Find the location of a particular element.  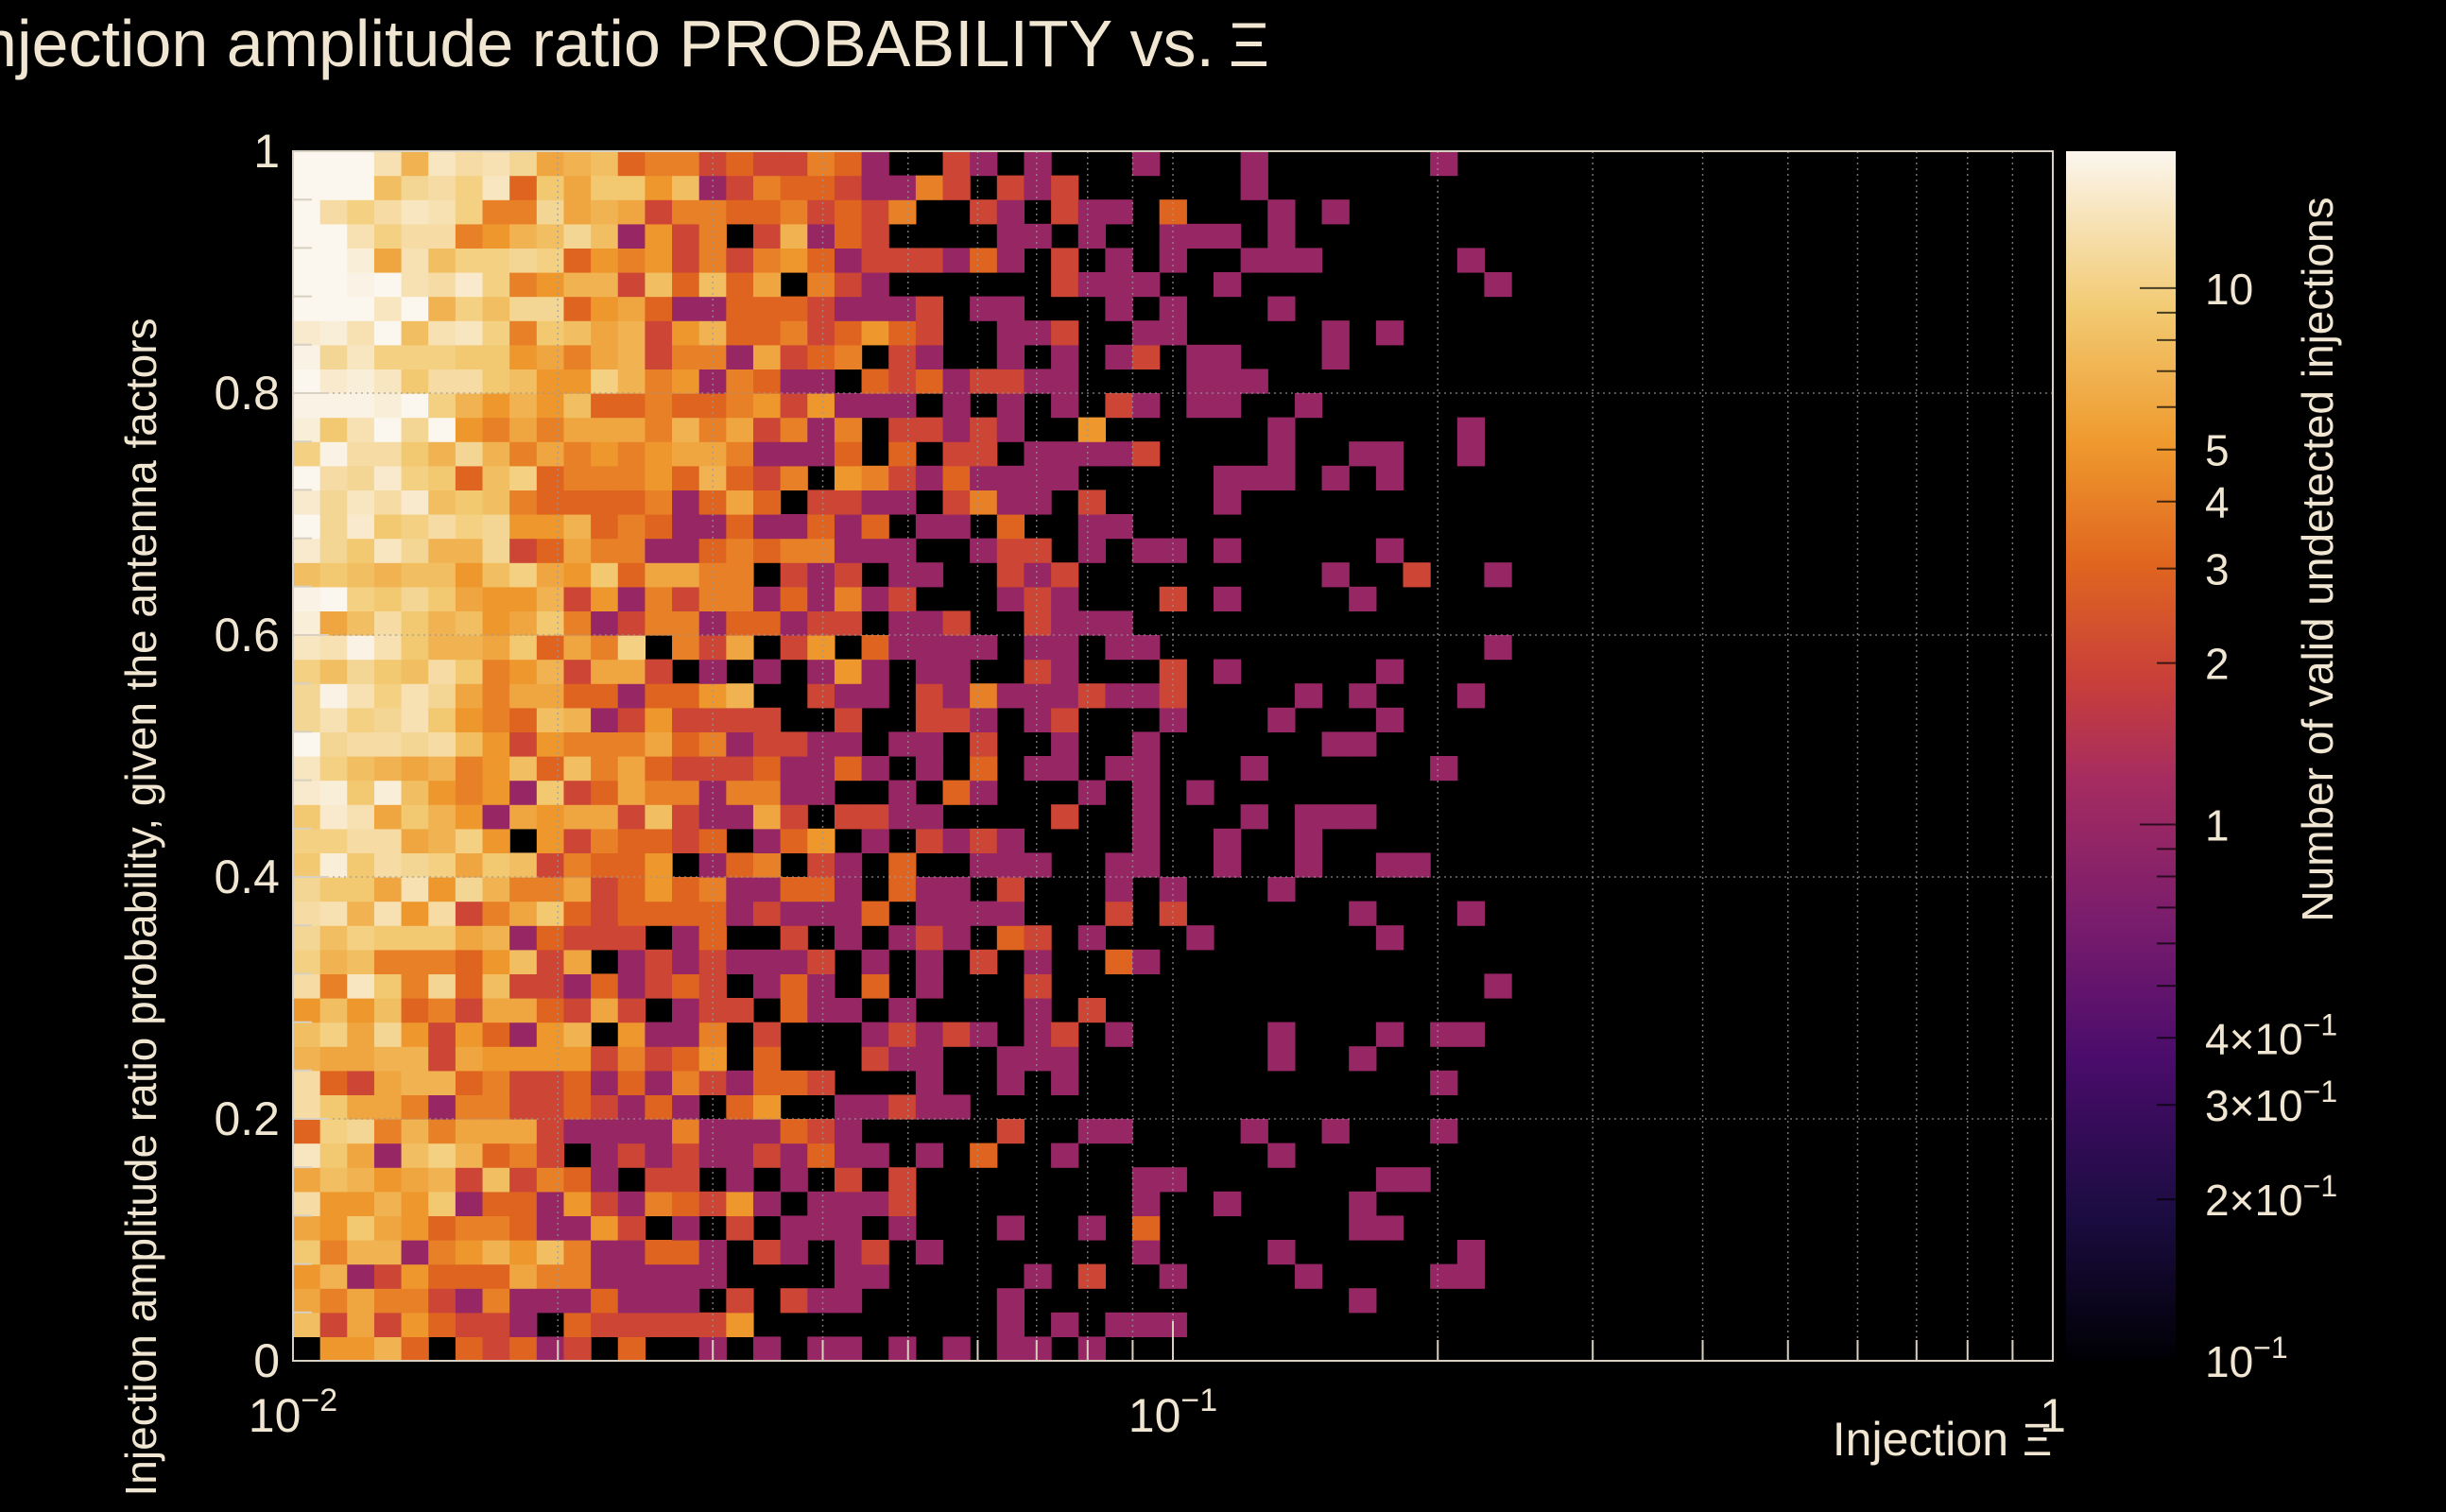

colorbar-tick-label-base: 5 is located at coordinates (2217, 450).